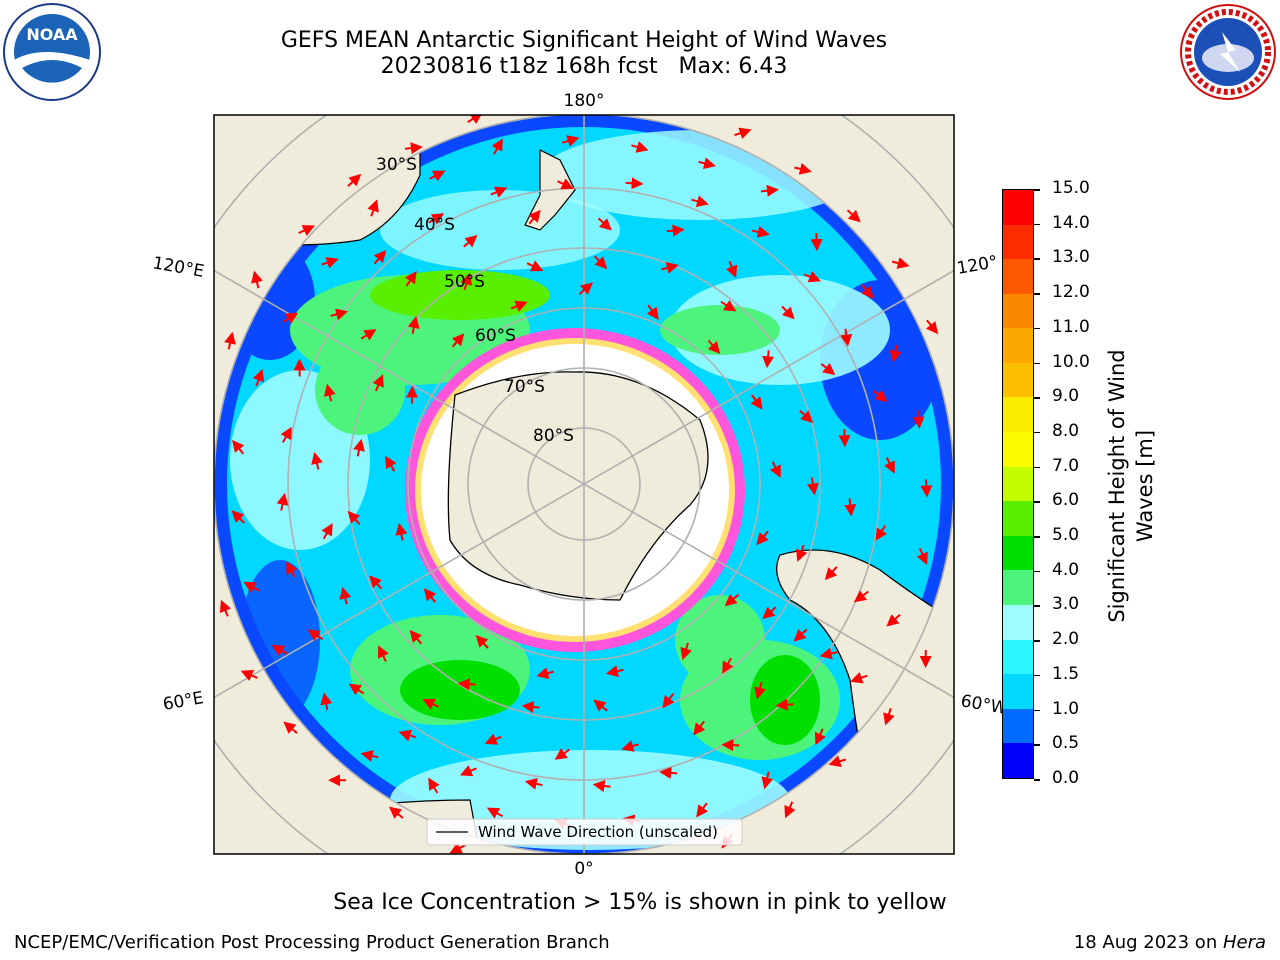 The width and height of the screenshot is (1280, 960). What do you see at coordinates (1244, 942) in the screenshot?
I see `footer-machine: Hera` at bounding box center [1244, 942].